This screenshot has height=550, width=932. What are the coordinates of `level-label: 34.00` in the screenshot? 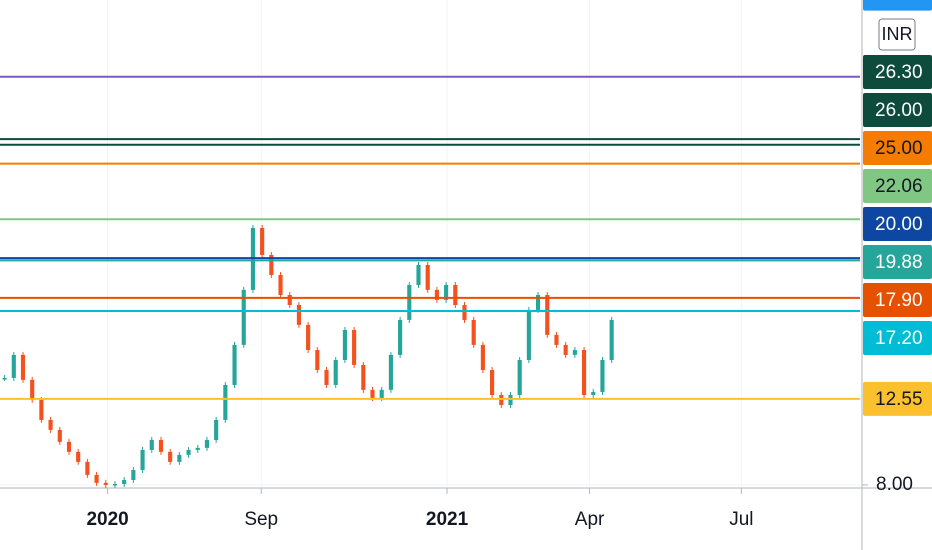 It's located at (899, 2).